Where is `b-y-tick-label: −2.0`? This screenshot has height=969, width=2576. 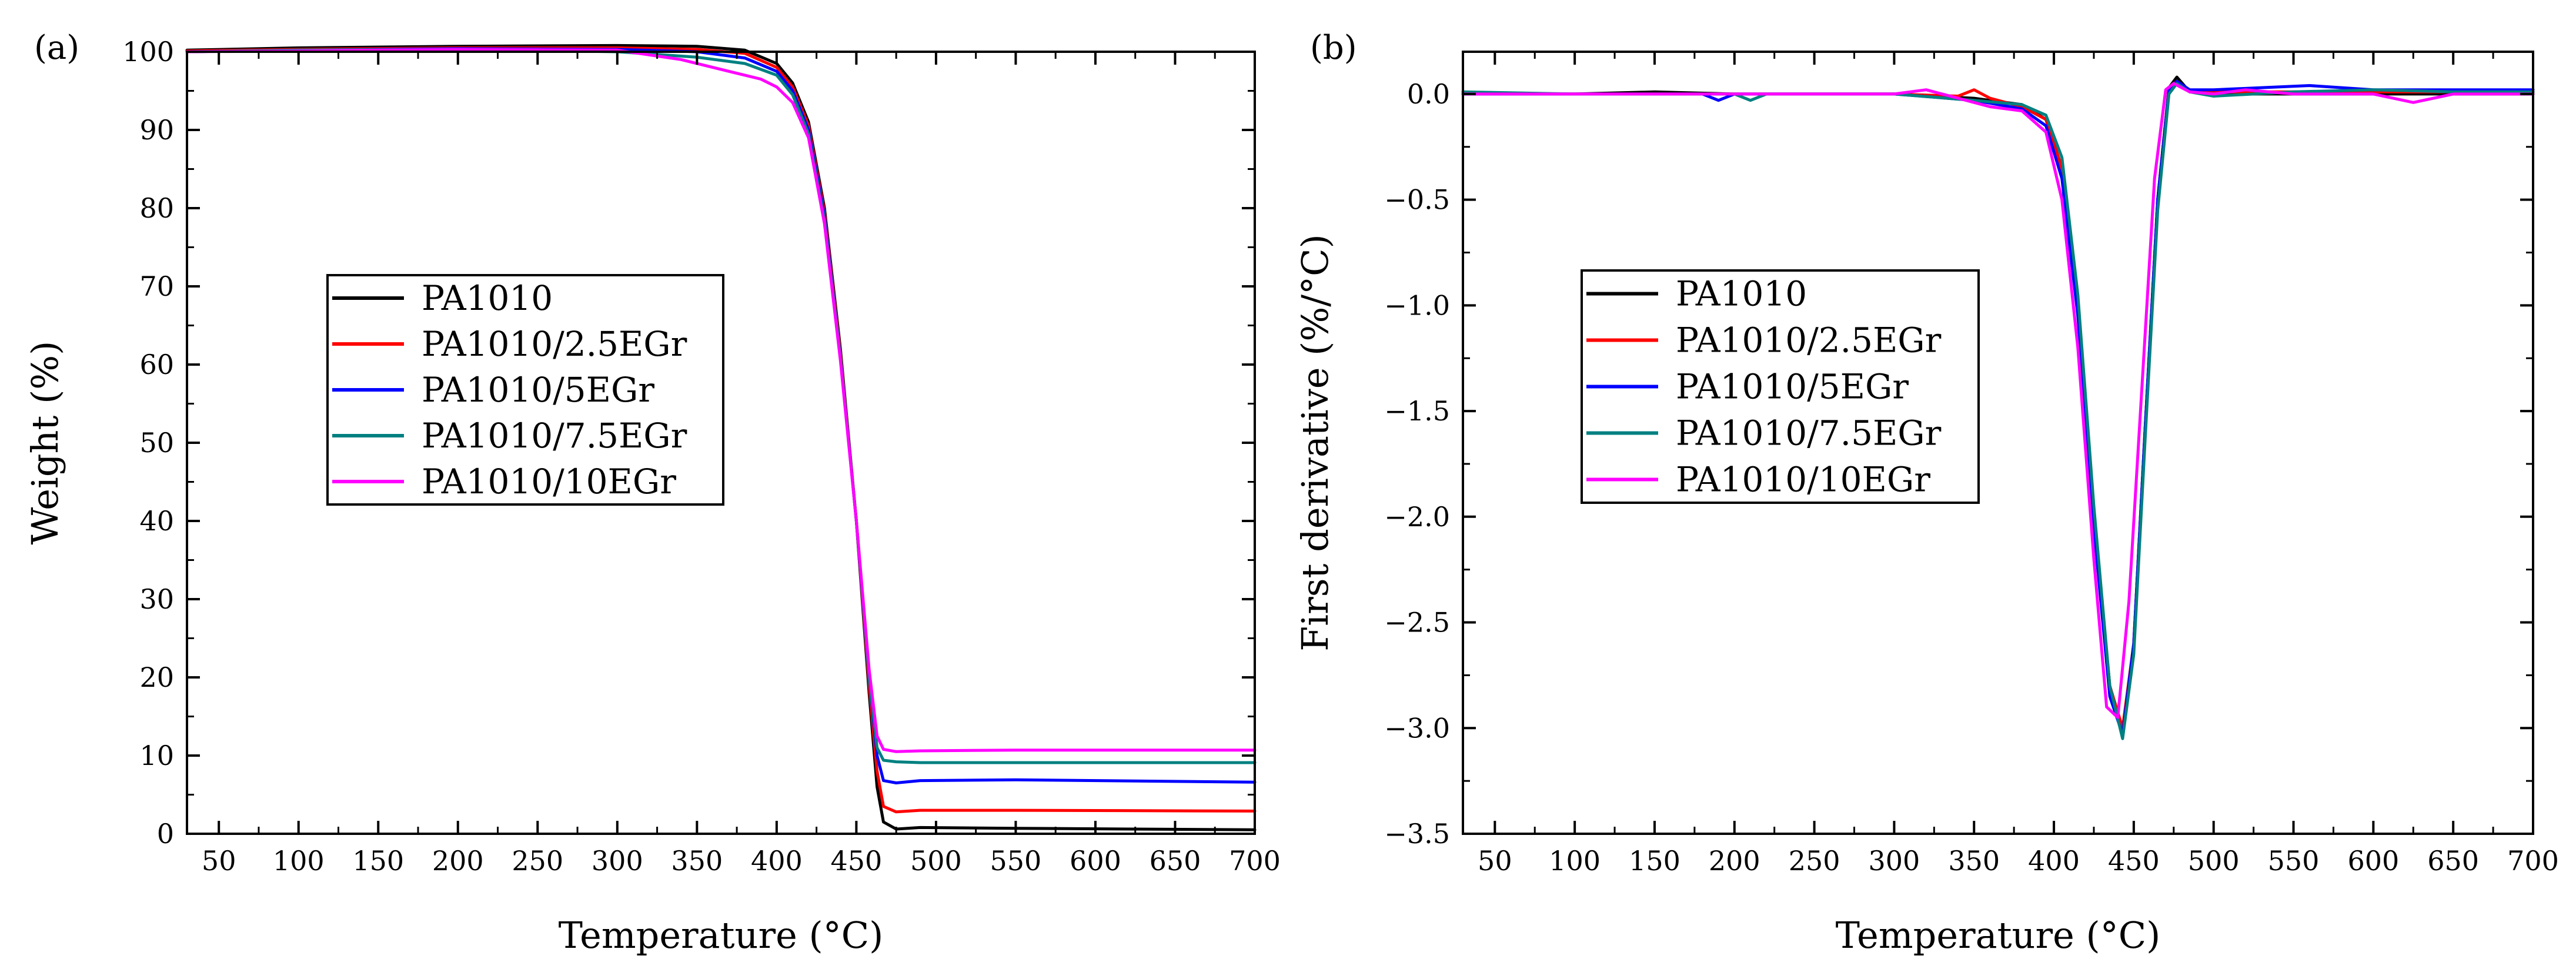 b-y-tick-label: −2.0 is located at coordinates (1417, 517).